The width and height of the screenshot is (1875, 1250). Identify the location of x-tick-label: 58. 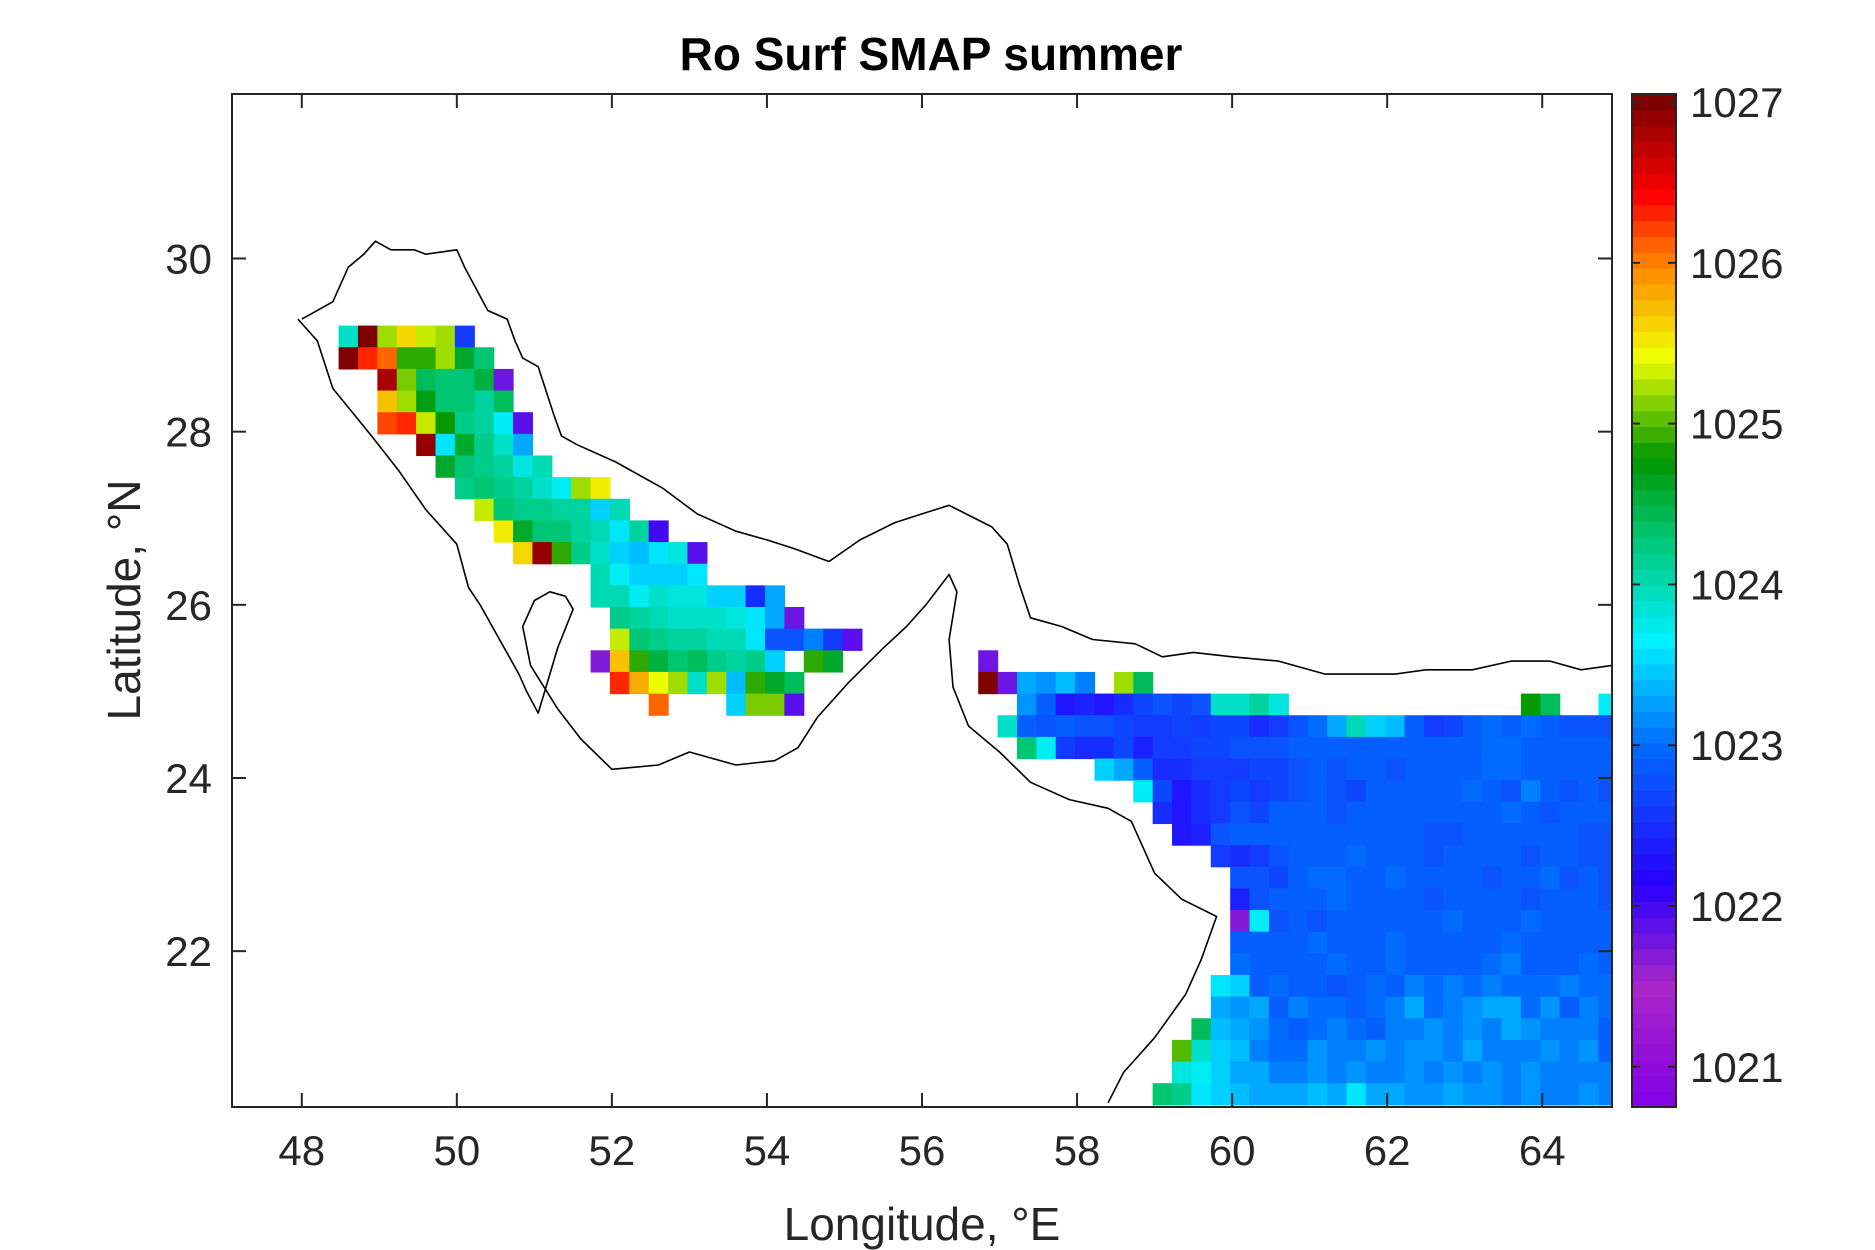
(1077, 1150).